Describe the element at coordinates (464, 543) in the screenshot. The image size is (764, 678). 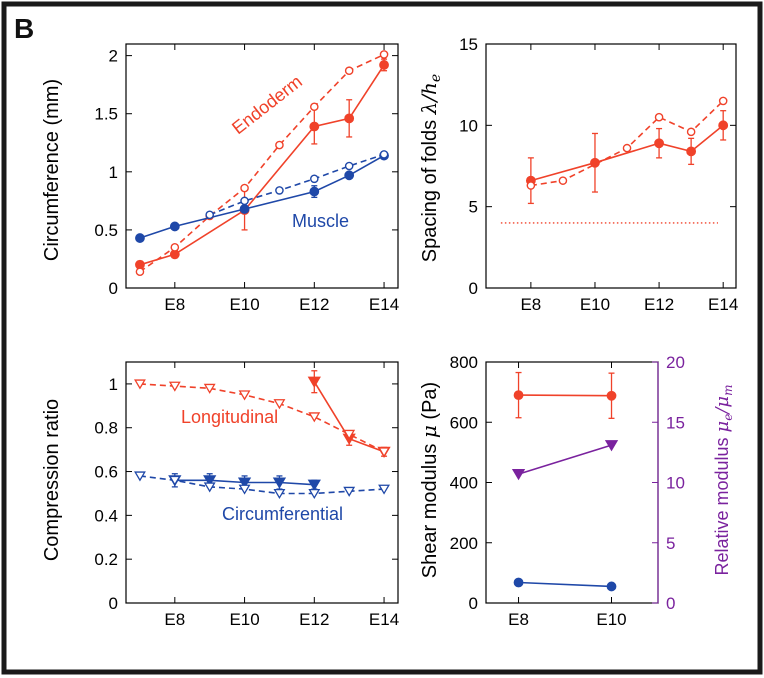
I see `modulus-ytick-label: 200` at that location.